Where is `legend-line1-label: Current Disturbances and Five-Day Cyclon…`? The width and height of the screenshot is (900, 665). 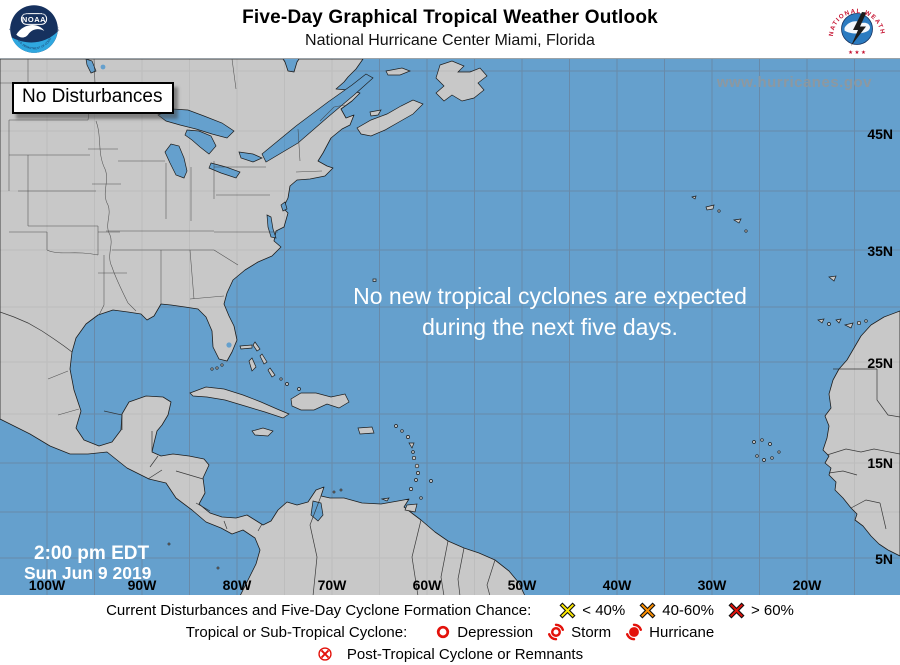
legend-line1-label: Current Disturbances and Five-Day Cyclon… is located at coordinates (319, 610).